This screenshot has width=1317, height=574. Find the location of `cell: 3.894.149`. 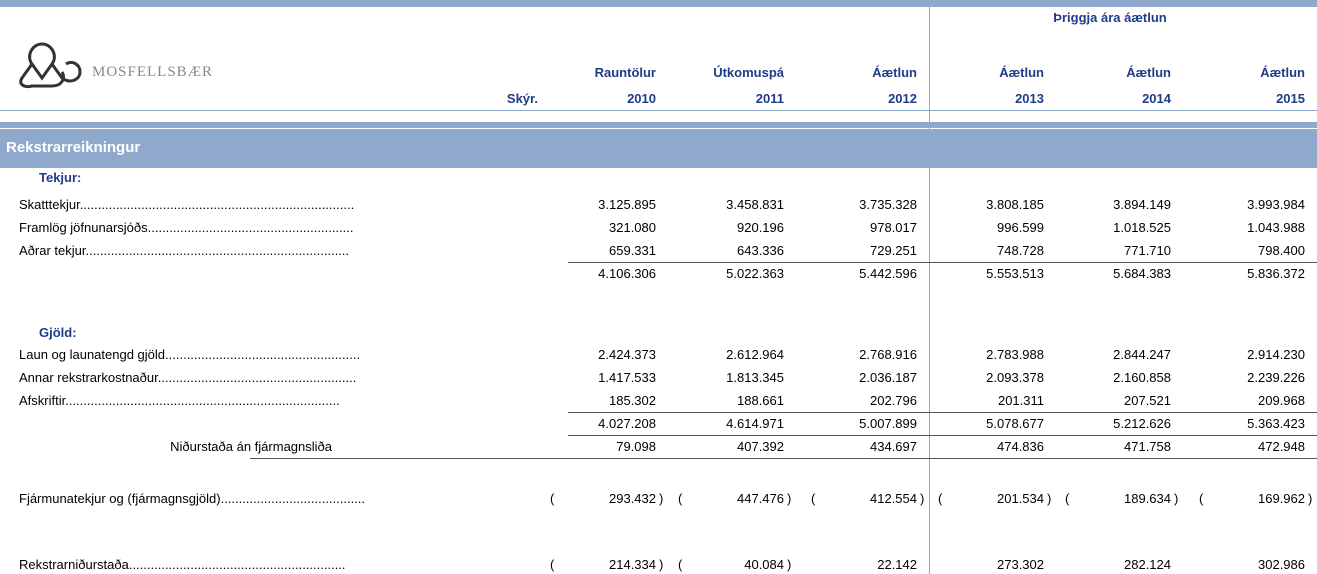

cell: 3.894.149 is located at coordinates (1142, 204).